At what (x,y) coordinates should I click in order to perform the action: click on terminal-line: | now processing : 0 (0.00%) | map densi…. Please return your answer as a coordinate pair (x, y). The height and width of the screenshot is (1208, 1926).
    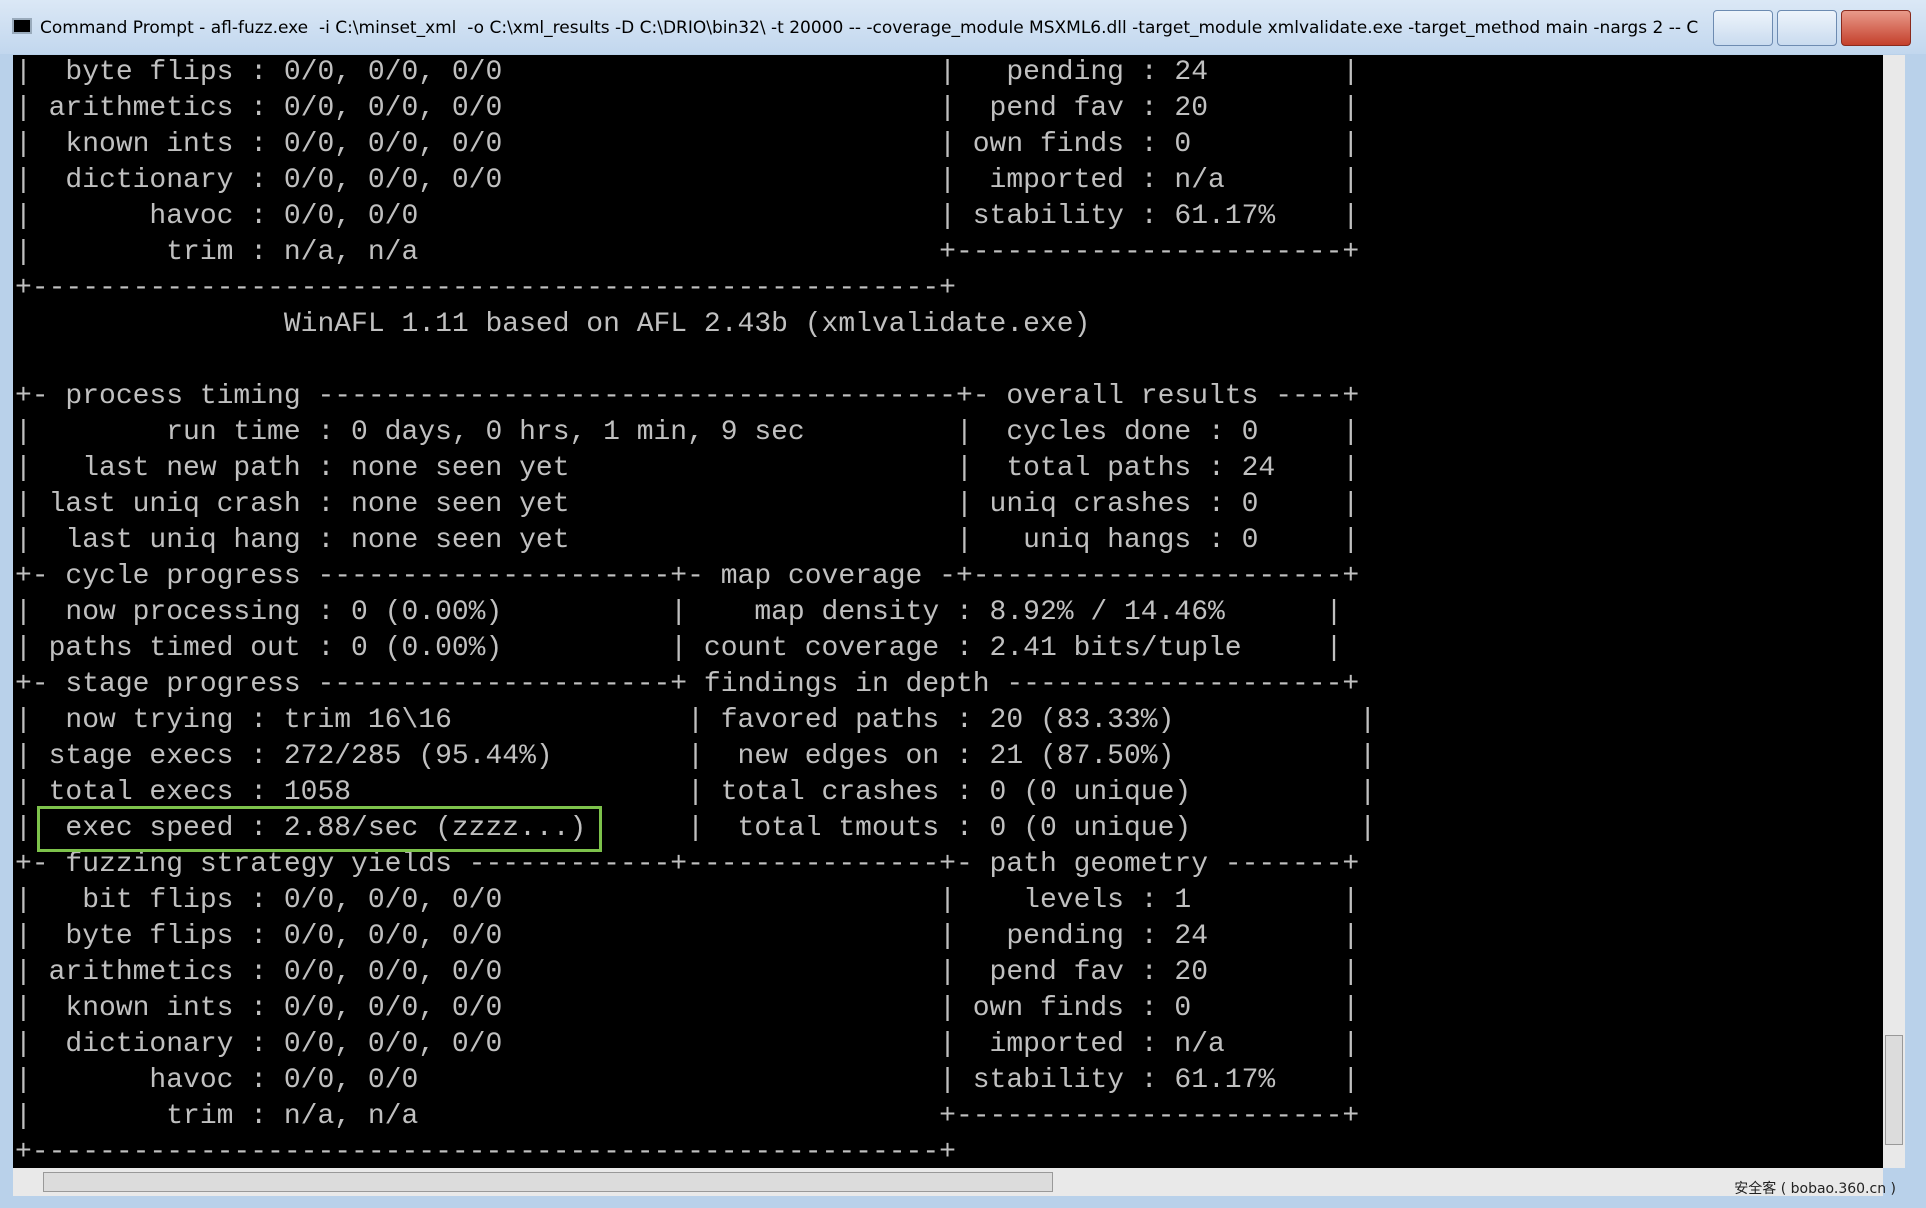
    Looking at the image, I should click on (679, 612).